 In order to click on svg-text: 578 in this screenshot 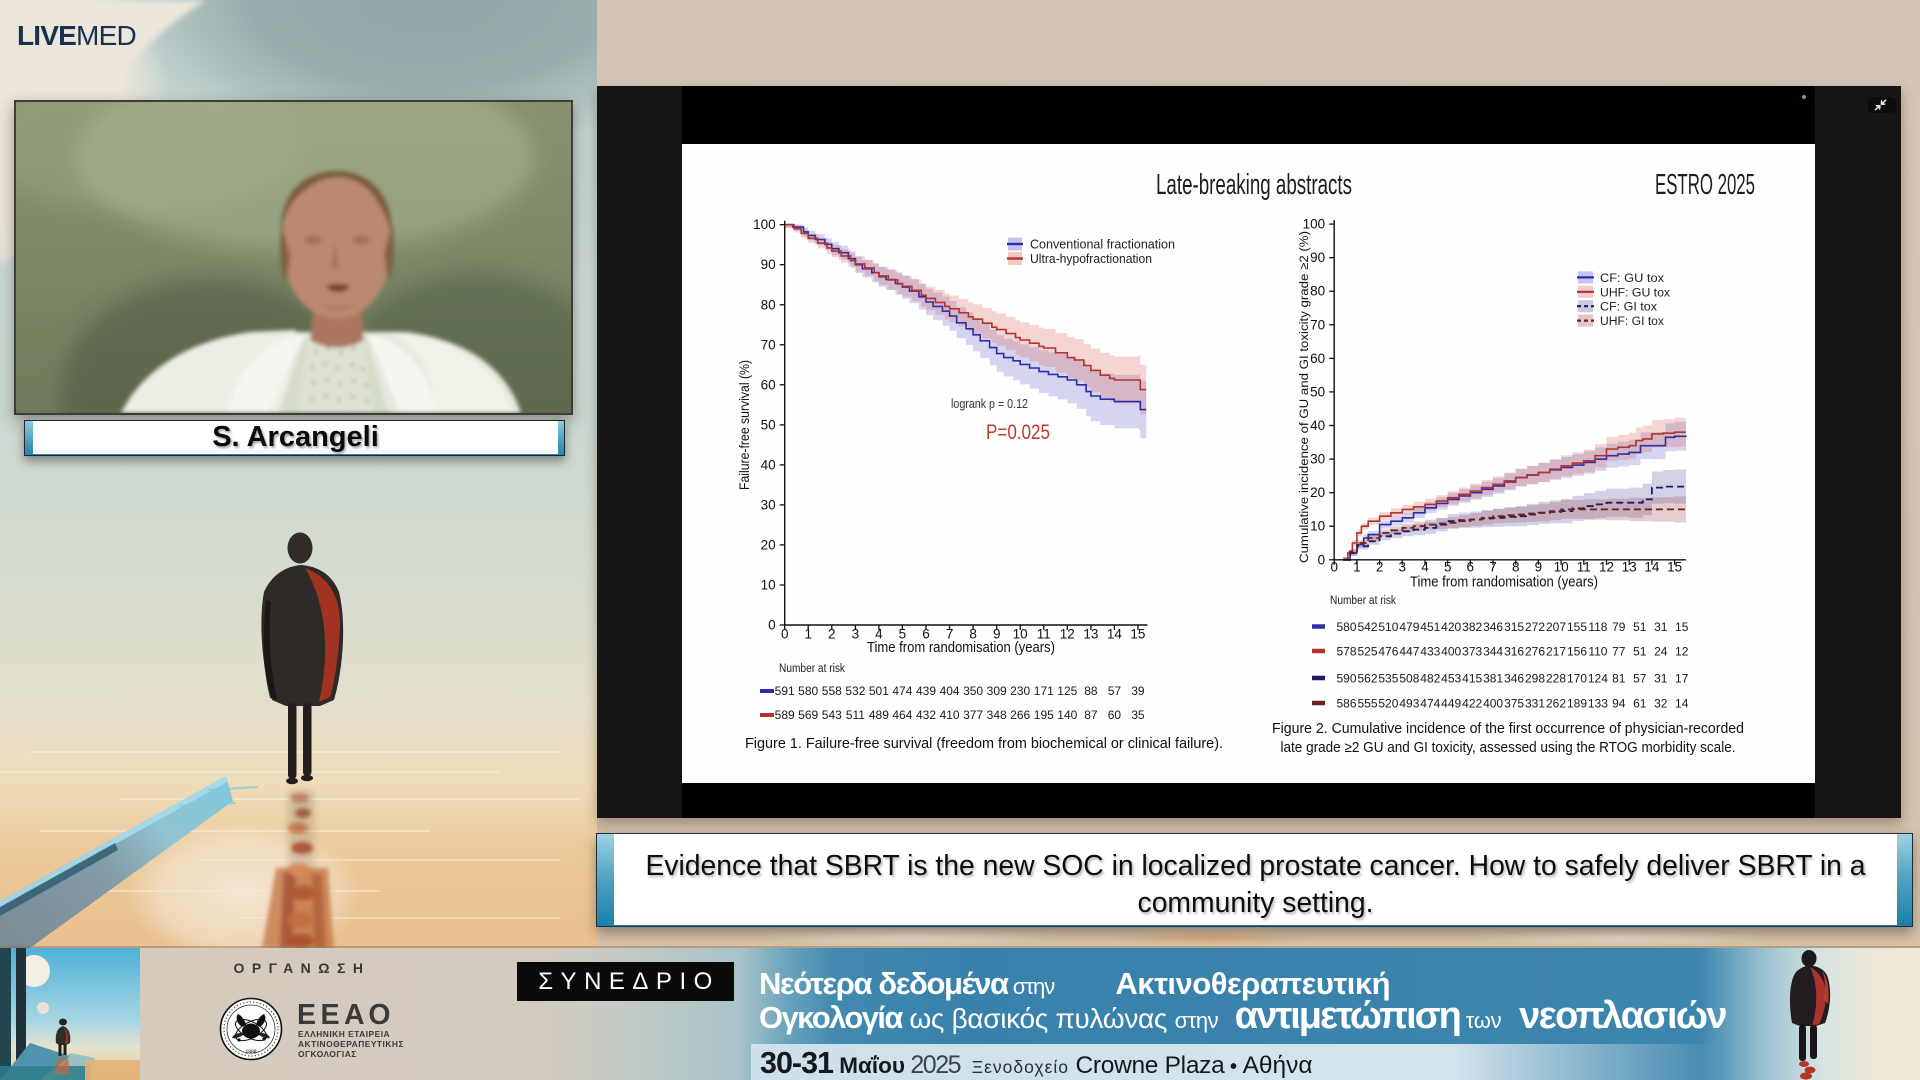, I will do `click(1346, 652)`.